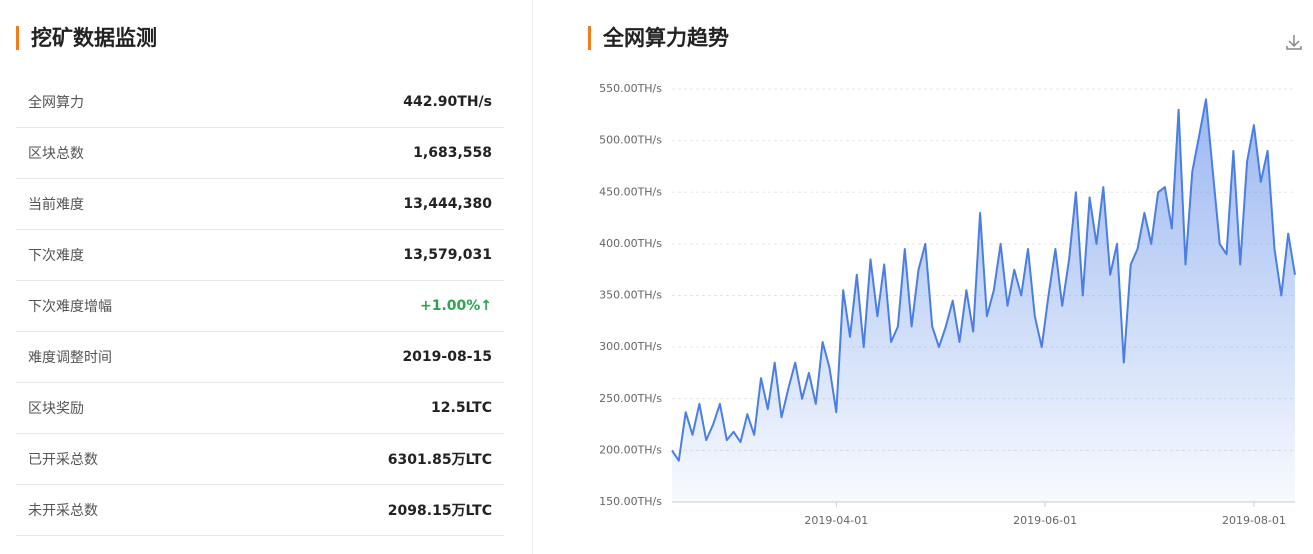 The width and height of the screenshot is (1313, 554). I want to click on stat-value: 2019-08-15, so click(447, 357).